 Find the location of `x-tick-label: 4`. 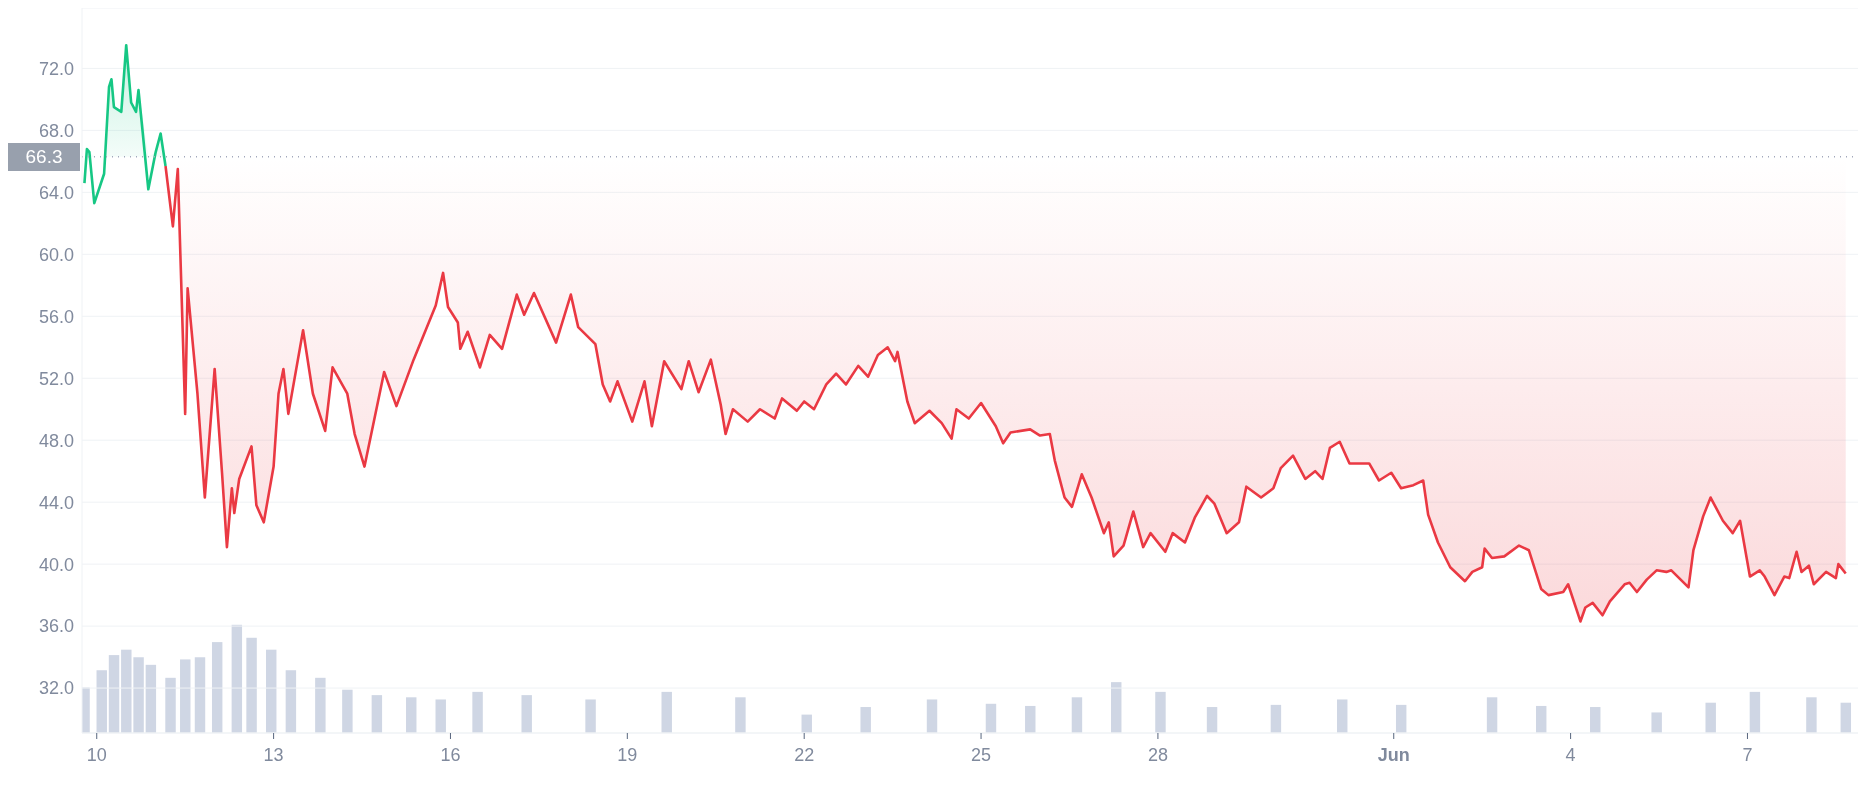

x-tick-label: 4 is located at coordinates (1570, 755).